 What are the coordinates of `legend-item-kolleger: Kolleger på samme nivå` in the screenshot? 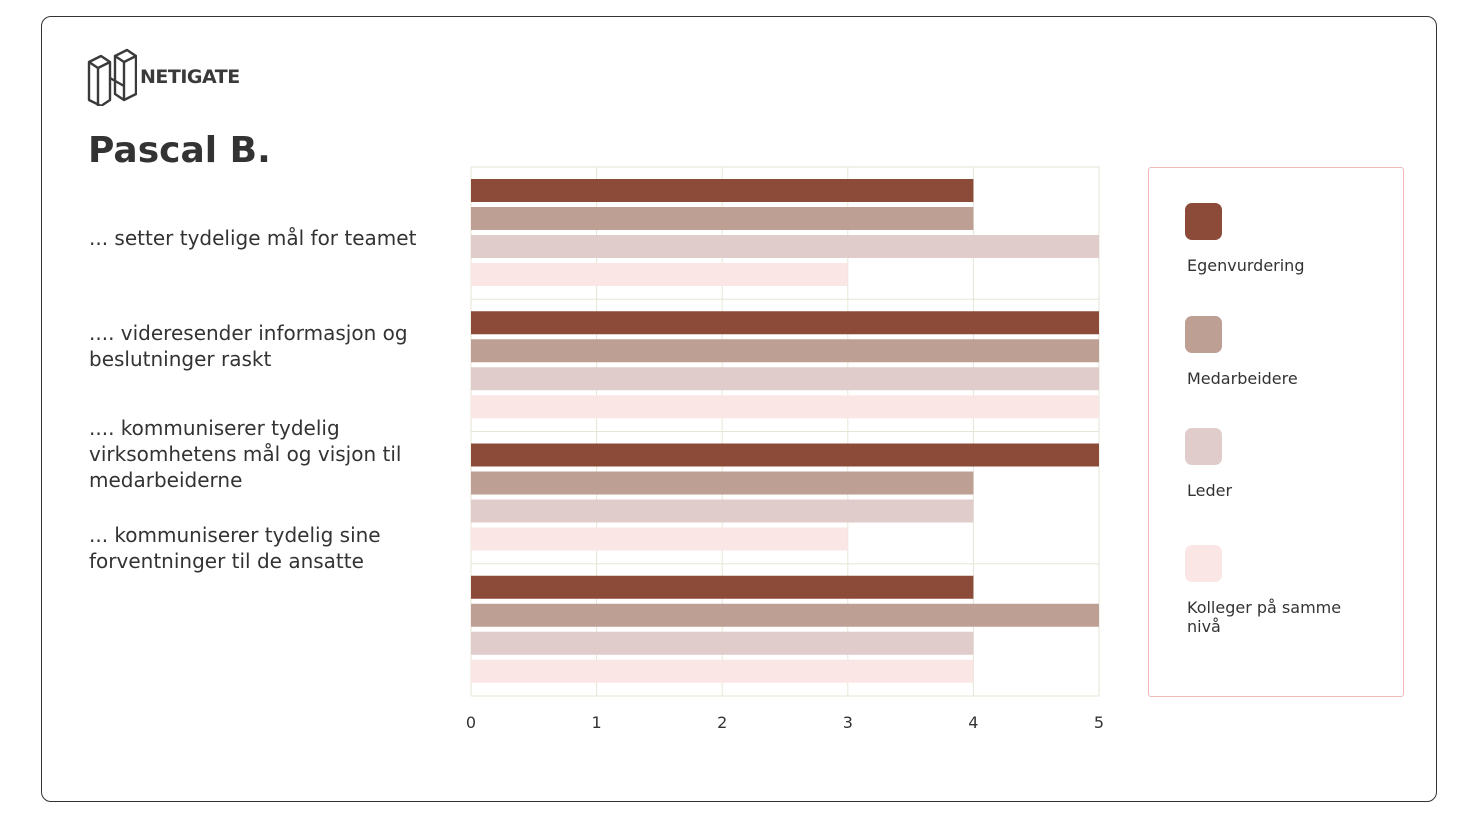 It's located at (1276, 590).